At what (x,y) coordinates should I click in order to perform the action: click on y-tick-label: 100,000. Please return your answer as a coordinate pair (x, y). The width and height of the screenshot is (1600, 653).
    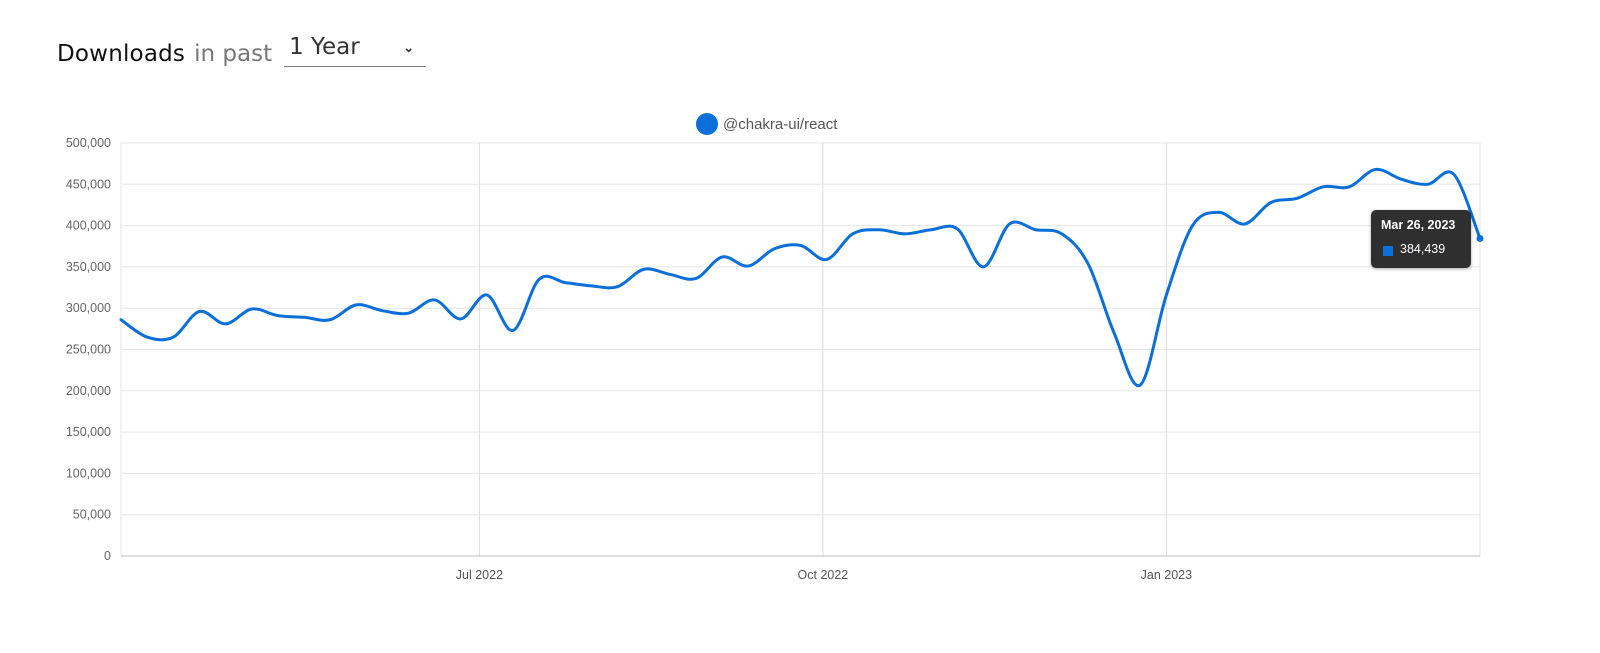
    Looking at the image, I should click on (88, 473).